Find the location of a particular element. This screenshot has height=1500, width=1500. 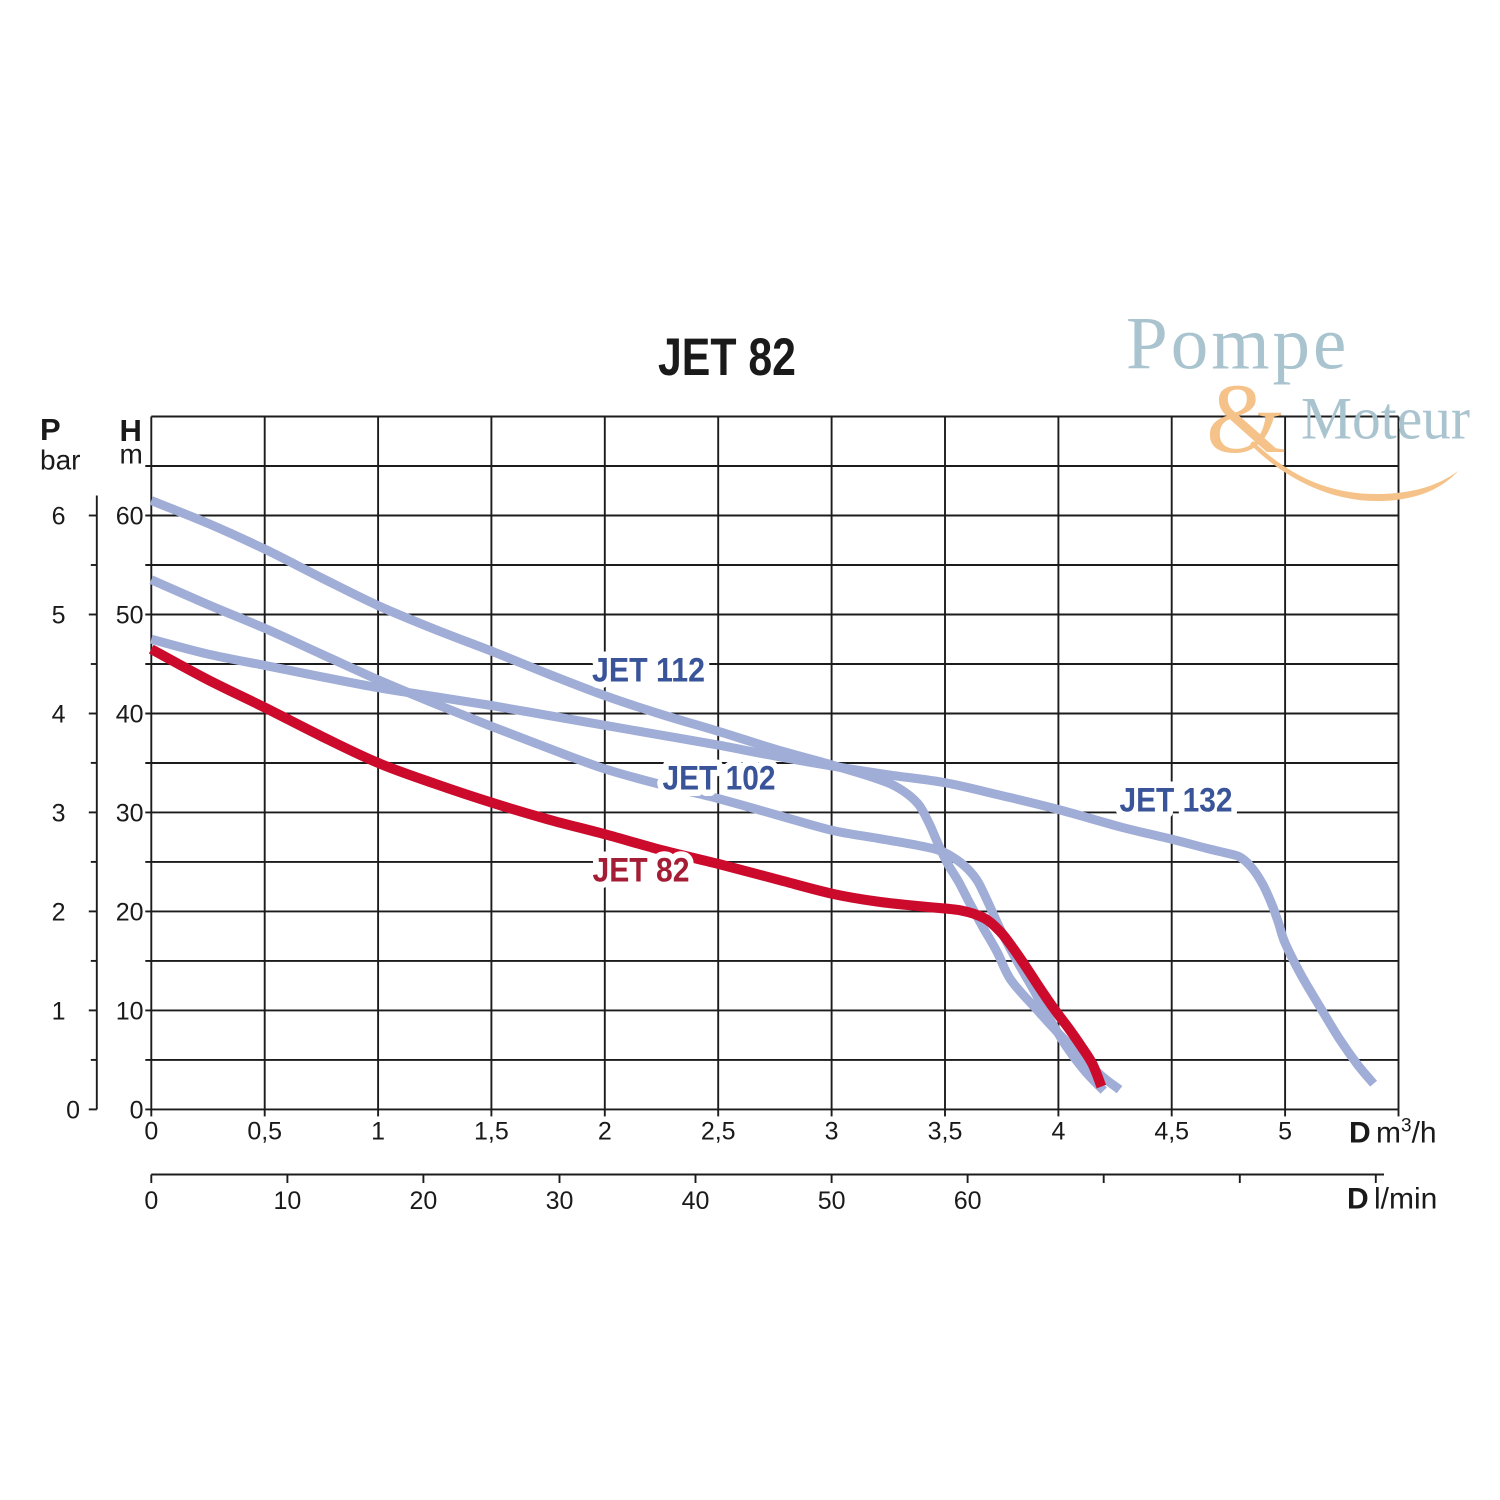

svg-text: 0,5 is located at coordinates (264, 1132).